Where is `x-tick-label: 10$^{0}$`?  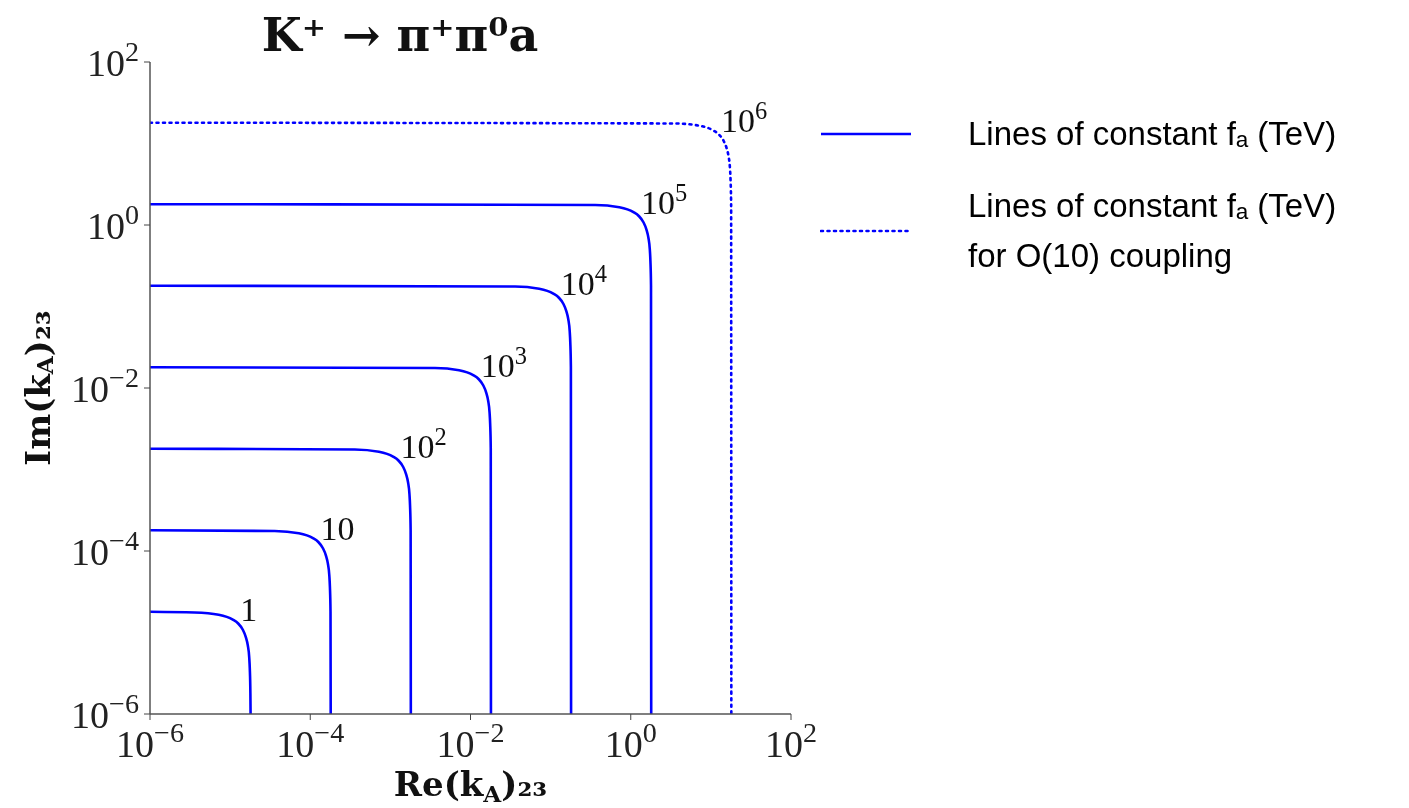
x-tick-label: 10$^{0}$ is located at coordinates (630, 740).